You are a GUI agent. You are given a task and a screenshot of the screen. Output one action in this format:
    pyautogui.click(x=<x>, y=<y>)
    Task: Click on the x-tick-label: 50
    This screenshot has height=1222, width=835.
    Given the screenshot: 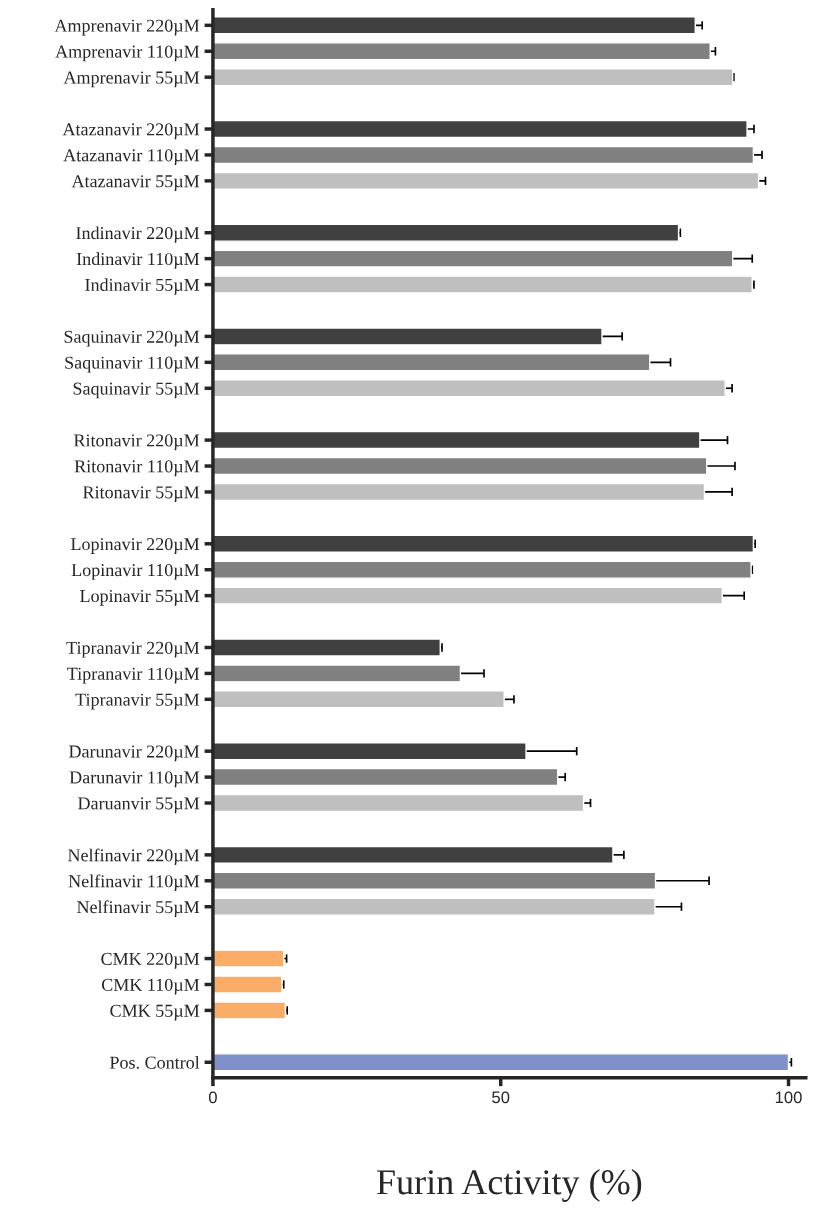 What is the action you would take?
    pyautogui.click(x=501, y=1097)
    